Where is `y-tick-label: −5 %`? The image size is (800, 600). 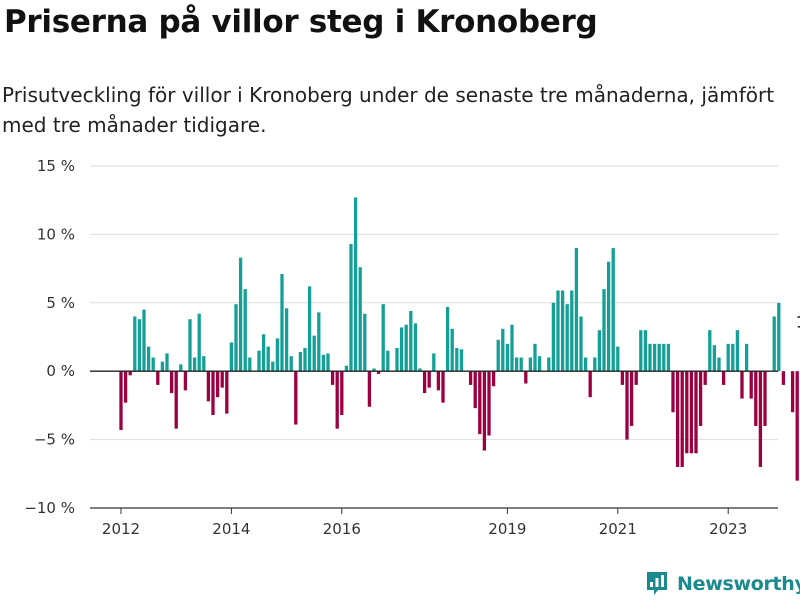
y-tick-label: −5 % is located at coordinates (54, 440).